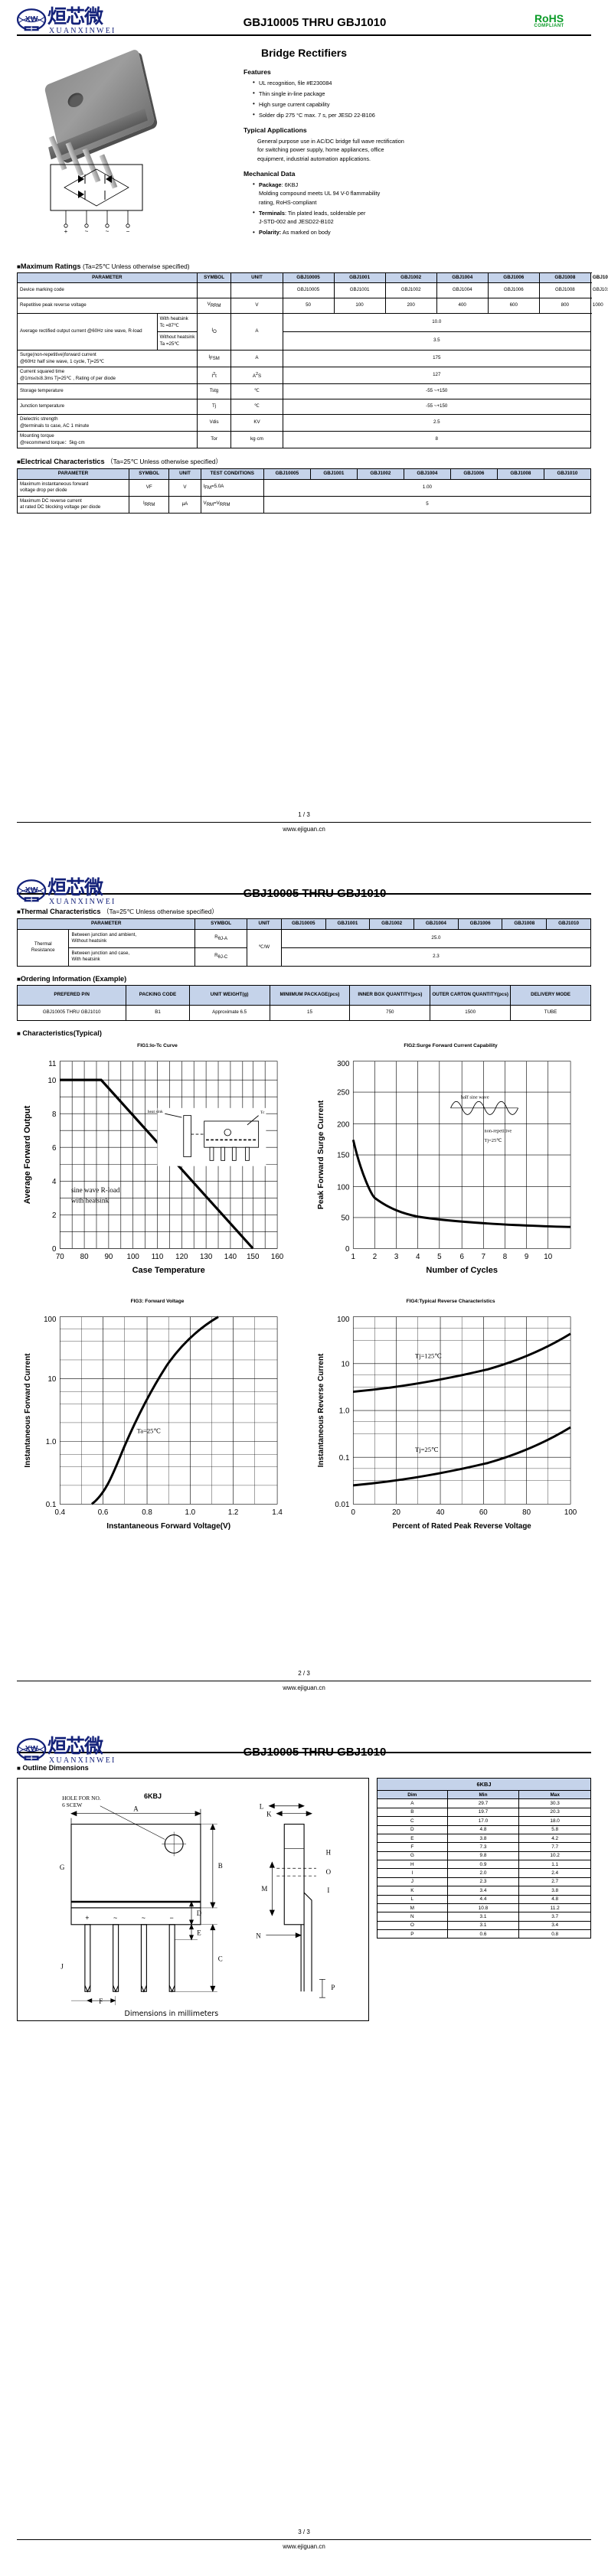 The width and height of the screenshot is (608, 2576). I want to click on table-row: M 10.8 11.2, so click(484, 1908).